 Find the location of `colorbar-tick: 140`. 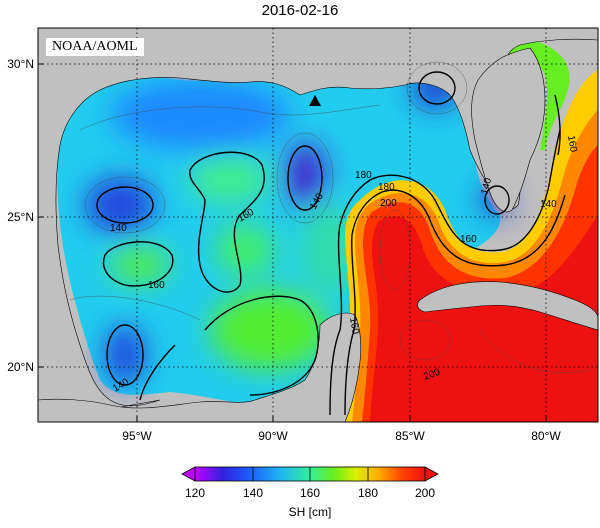

colorbar-tick: 140 is located at coordinates (253, 493).